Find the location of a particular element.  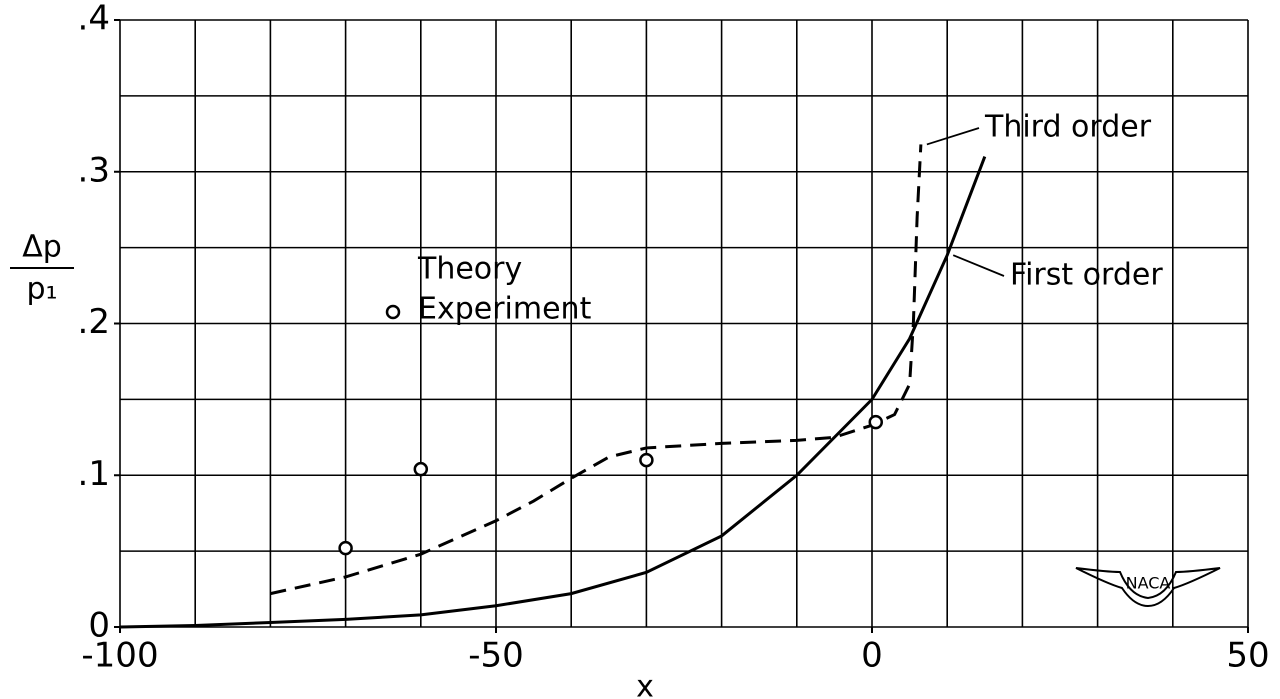

annotation: Third order is located at coordinates (1068, 127).